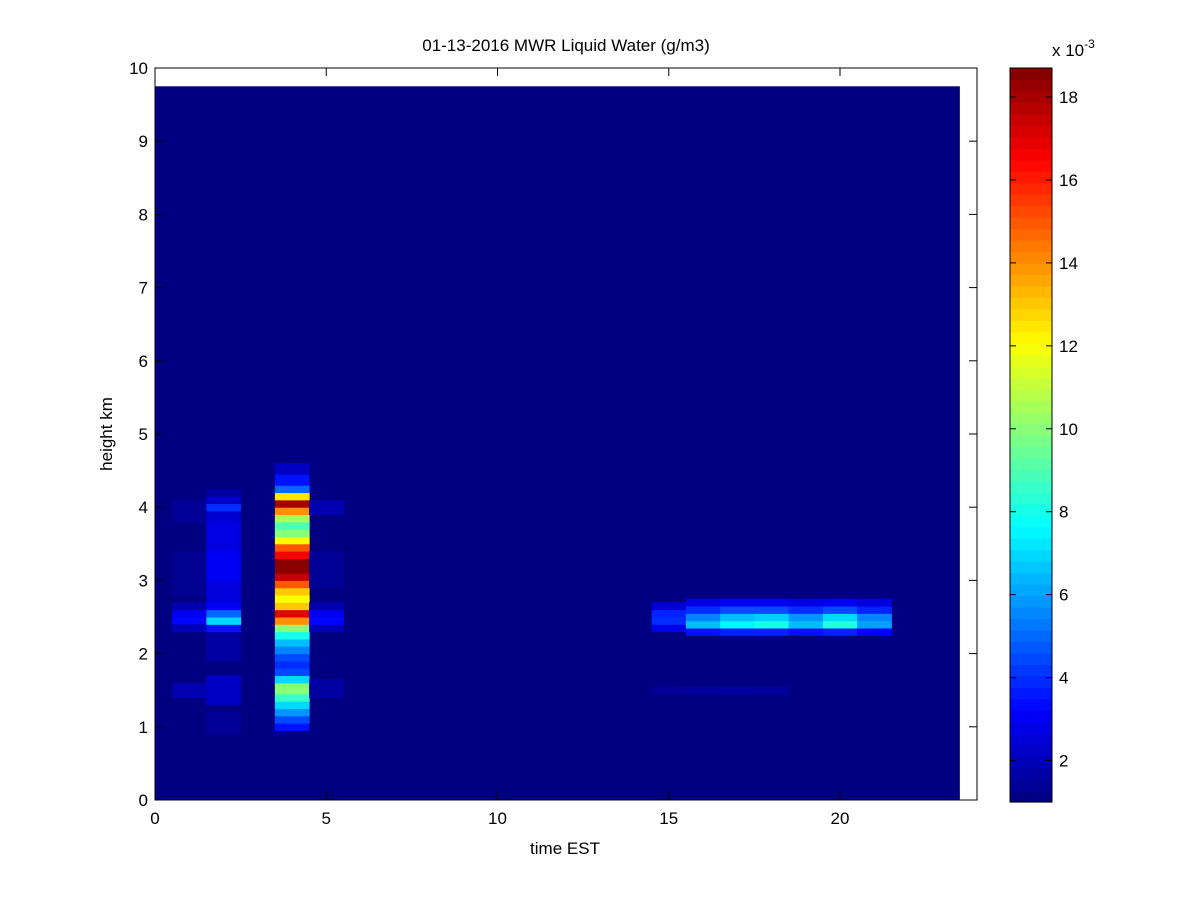 The image size is (1200, 900). What do you see at coordinates (143, 141) in the screenshot?
I see `y-tick-label: 9` at bounding box center [143, 141].